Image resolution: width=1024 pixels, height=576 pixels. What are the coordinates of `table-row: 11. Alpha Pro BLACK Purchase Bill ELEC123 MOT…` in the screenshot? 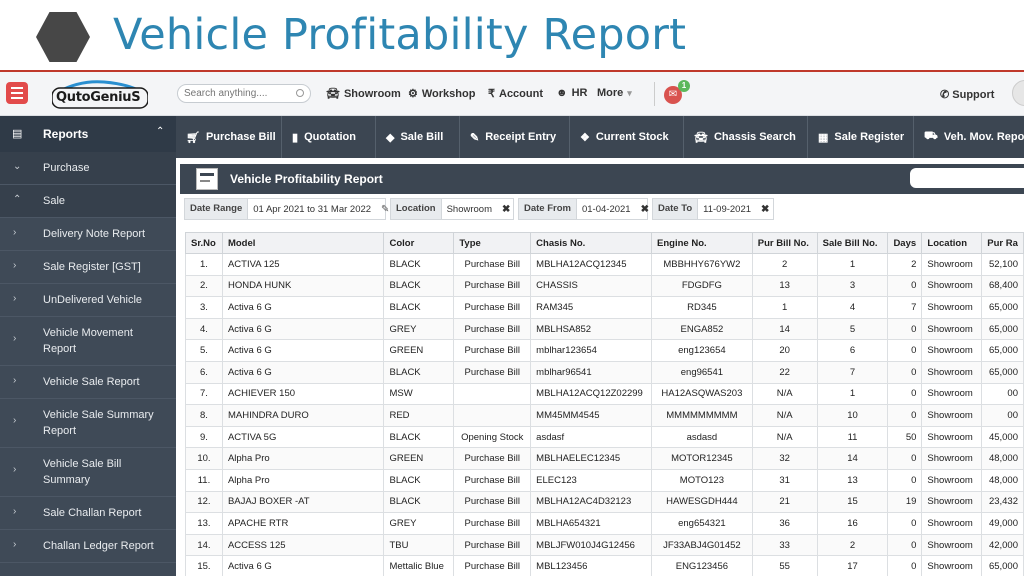 It's located at (604, 480).